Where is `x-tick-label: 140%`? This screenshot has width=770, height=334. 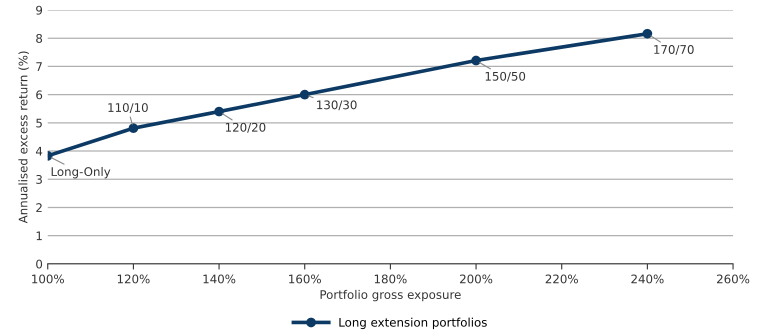 x-tick-label: 140% is located at coordinates (219, 279).